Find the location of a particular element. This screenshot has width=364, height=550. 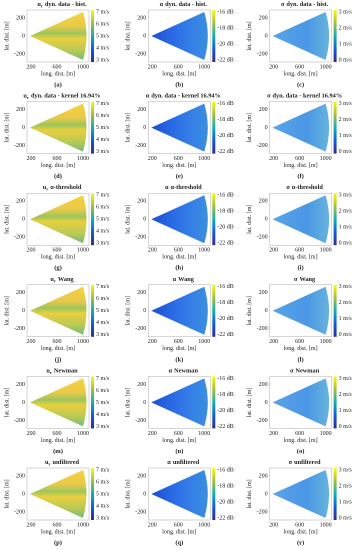

colorbar-label: -16 dB is located at coordinates (225, 287).